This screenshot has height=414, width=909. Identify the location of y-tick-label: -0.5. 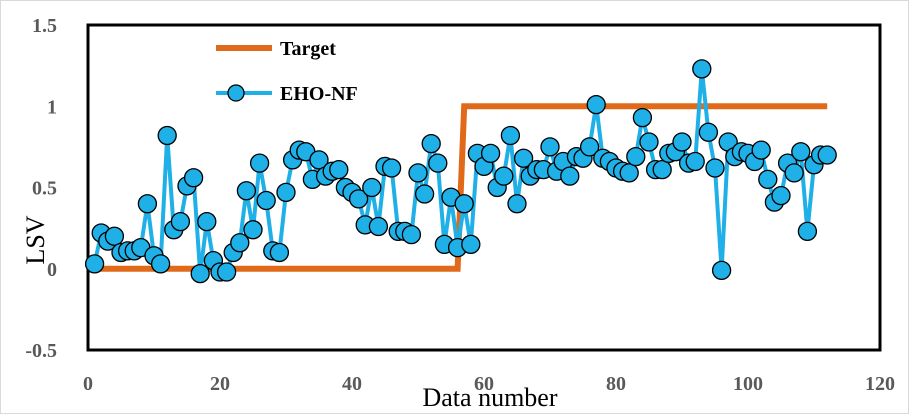
(41, 351).